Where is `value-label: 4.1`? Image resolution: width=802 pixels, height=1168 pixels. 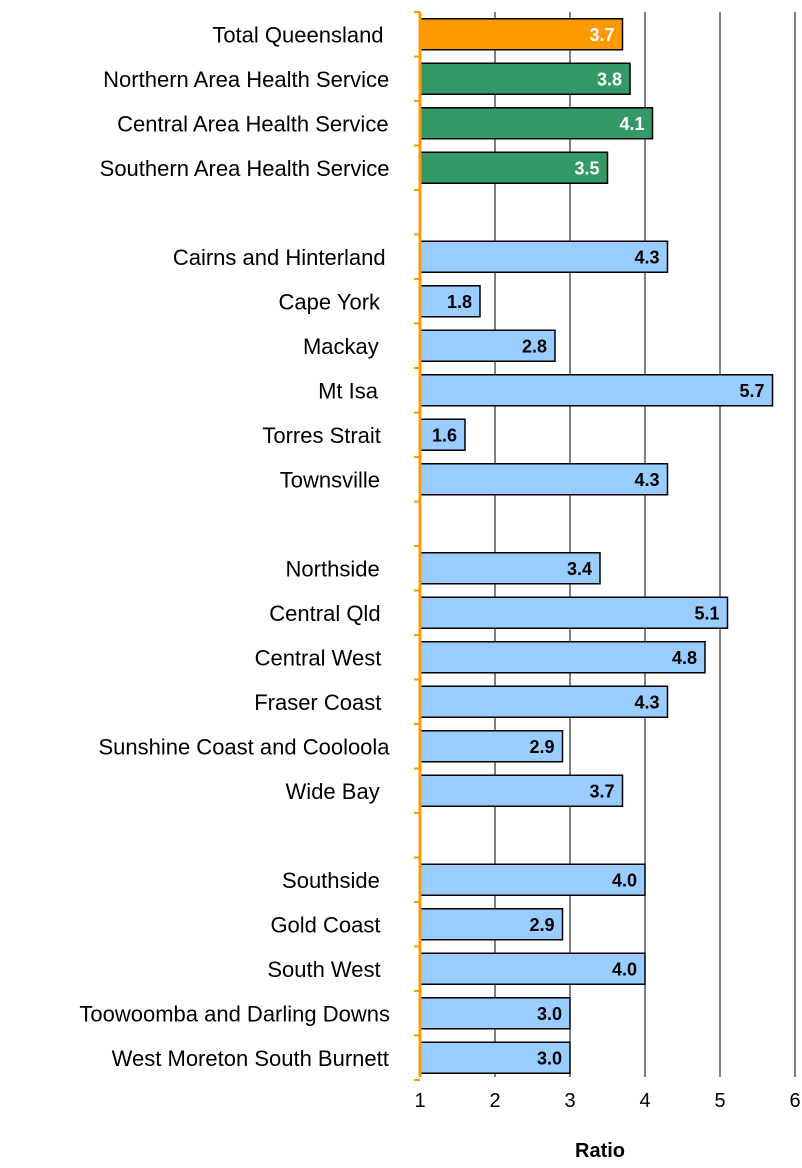 value-label: 4.1 is located at coordinates (631, 124).